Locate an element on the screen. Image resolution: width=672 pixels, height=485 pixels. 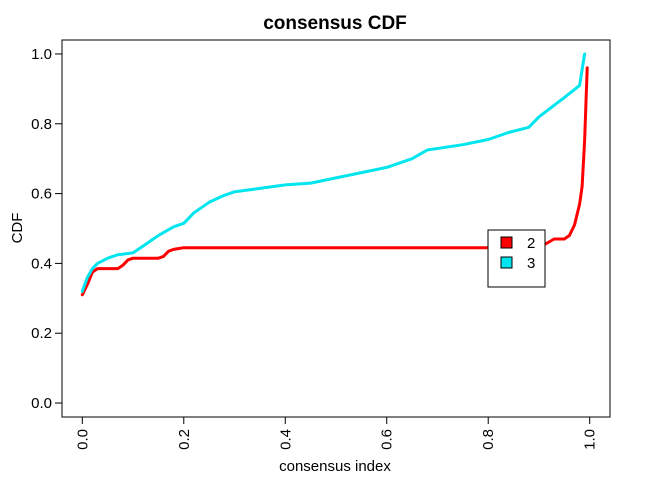
legend-label-3: 3 is located at coordinates (531, 263).